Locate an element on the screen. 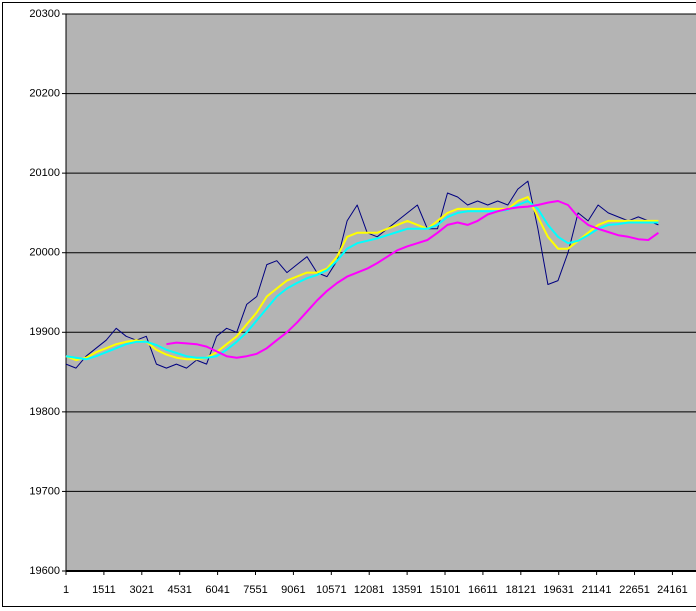  x-tick-label: 24161 is located at coordinates (672, 590).